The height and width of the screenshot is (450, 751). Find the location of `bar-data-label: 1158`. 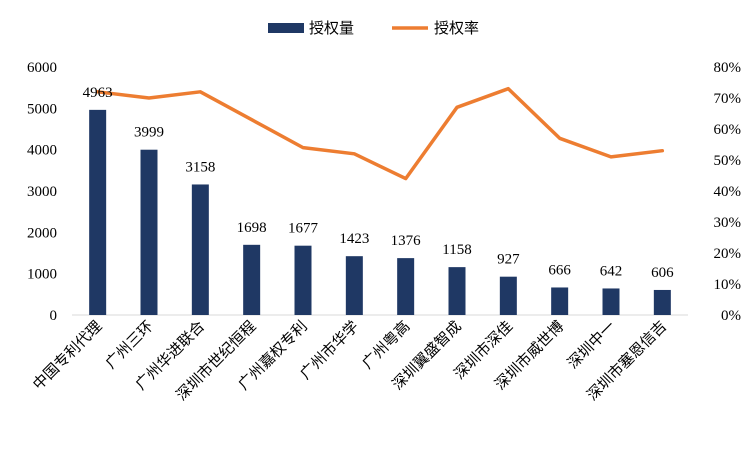

bar-data-label: 1158 is located at coordinates (456, 250).